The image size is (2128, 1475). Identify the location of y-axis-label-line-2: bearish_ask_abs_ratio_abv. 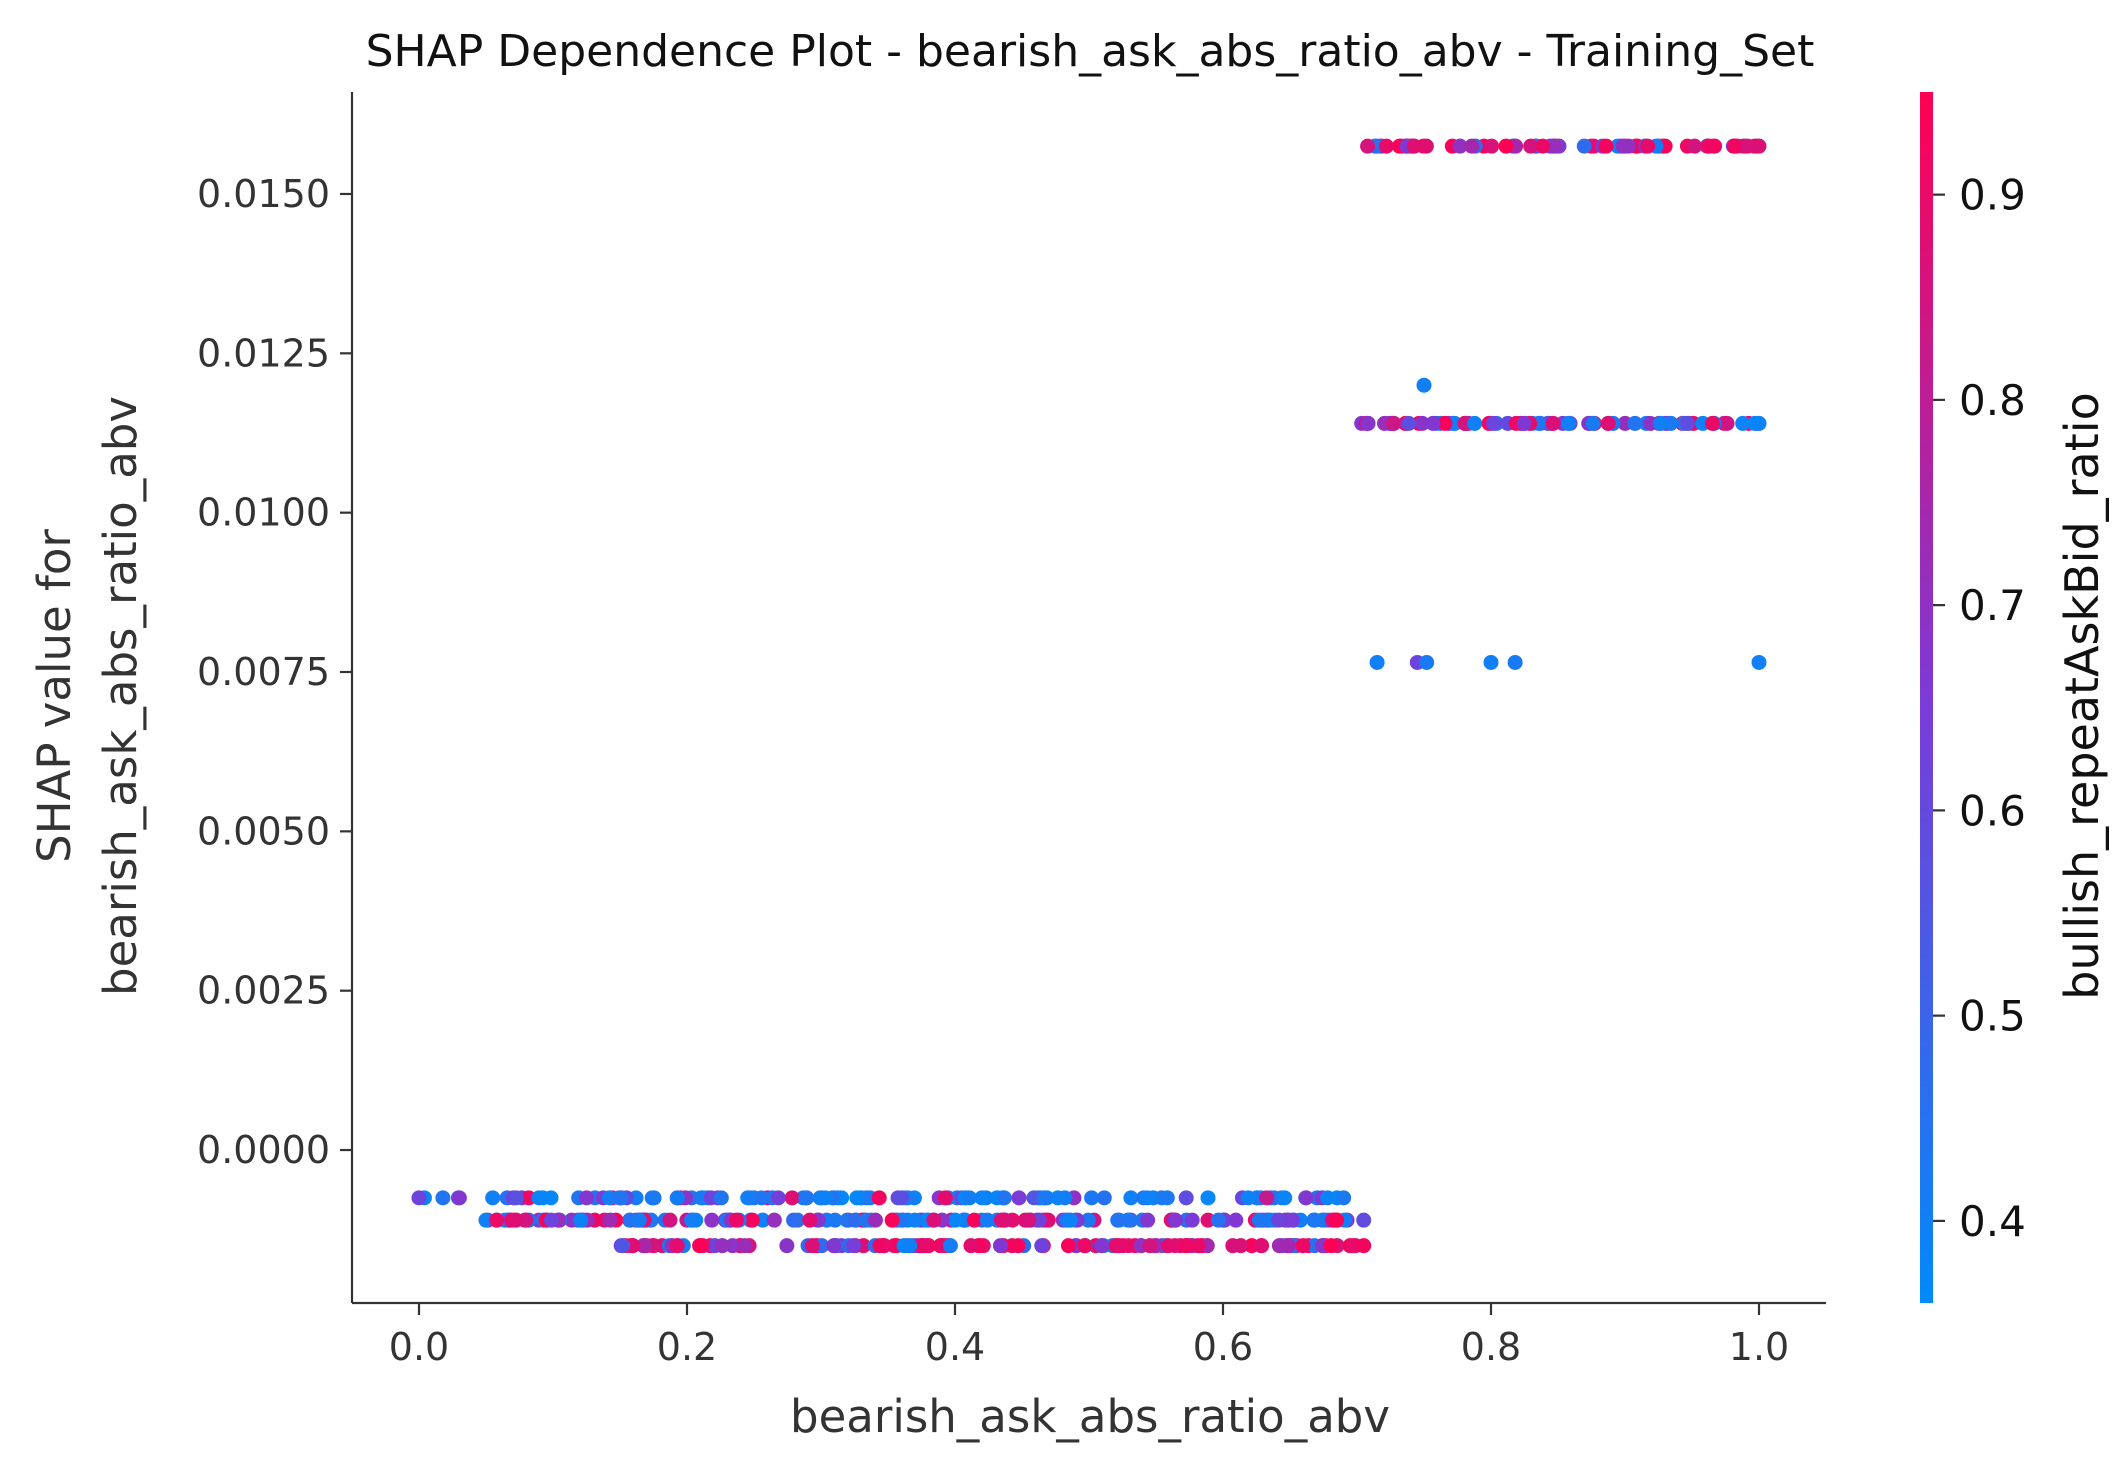
(120, 696).